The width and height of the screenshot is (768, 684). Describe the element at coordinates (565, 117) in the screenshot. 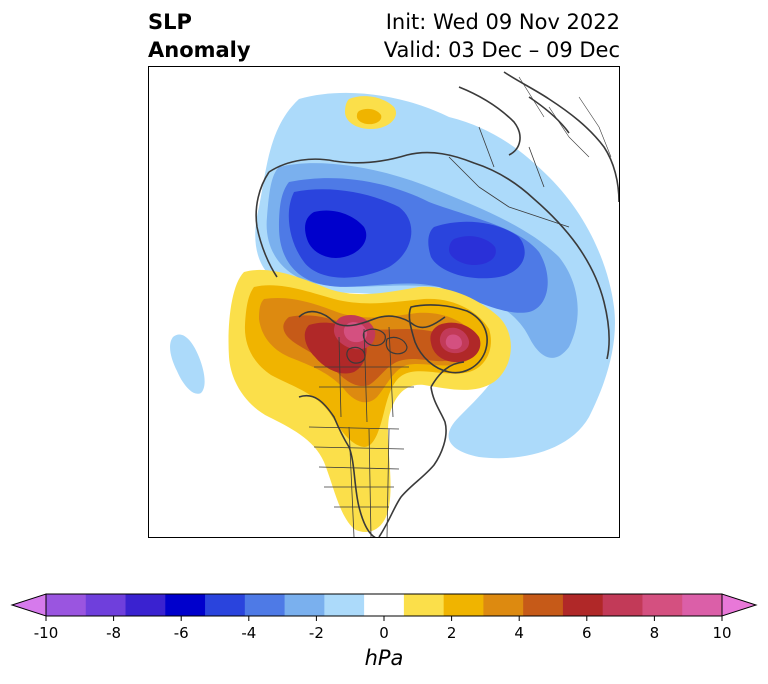

I see `asia-borders` at that location.